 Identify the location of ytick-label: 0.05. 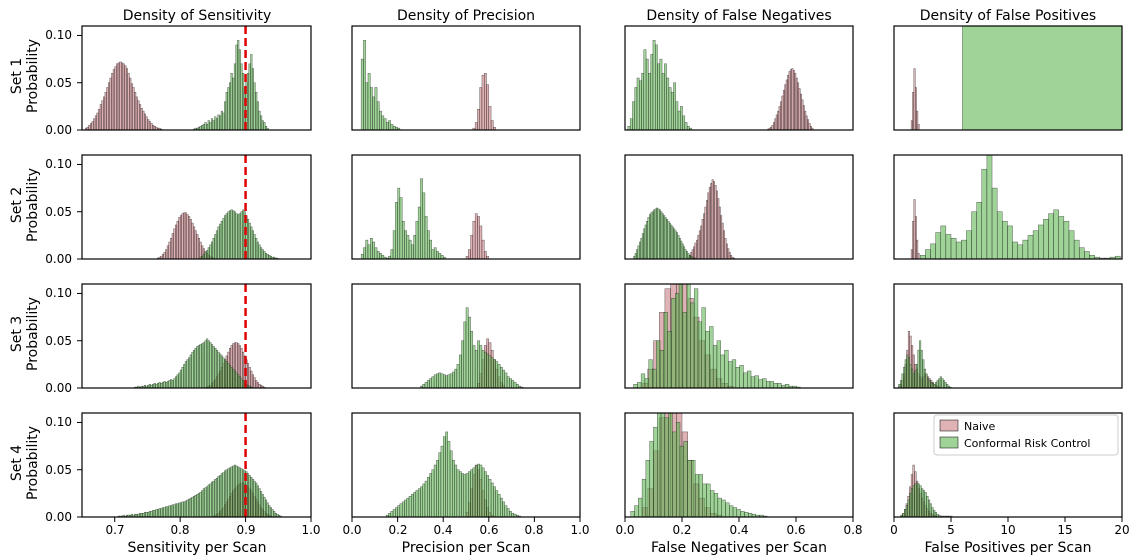
(58, 83).